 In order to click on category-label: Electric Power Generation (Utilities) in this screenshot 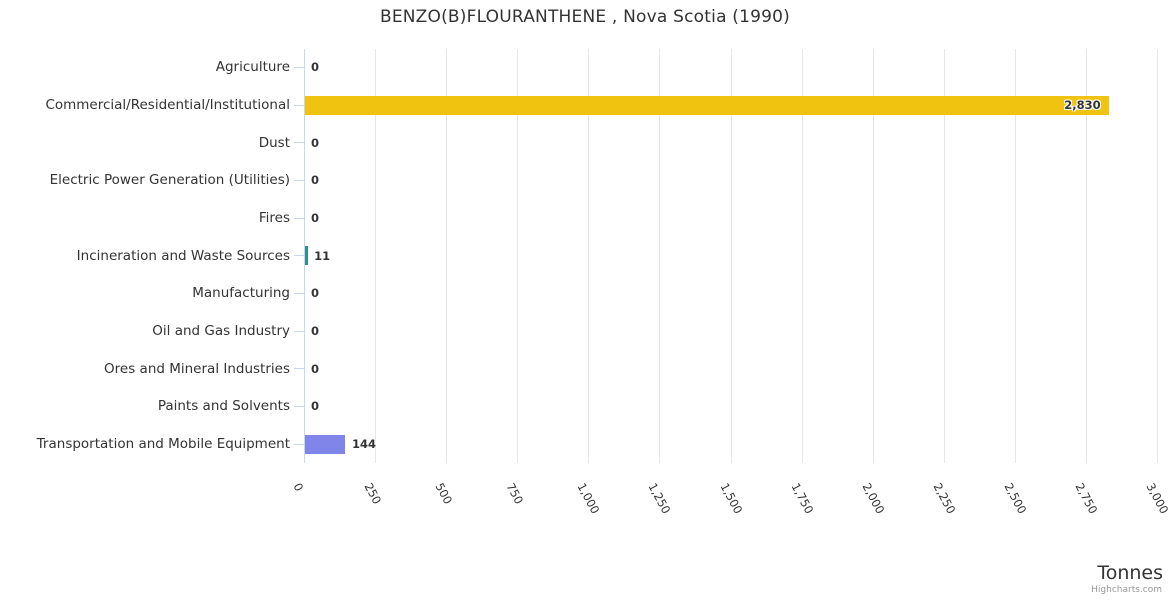, I will do `click(169, 180)`.